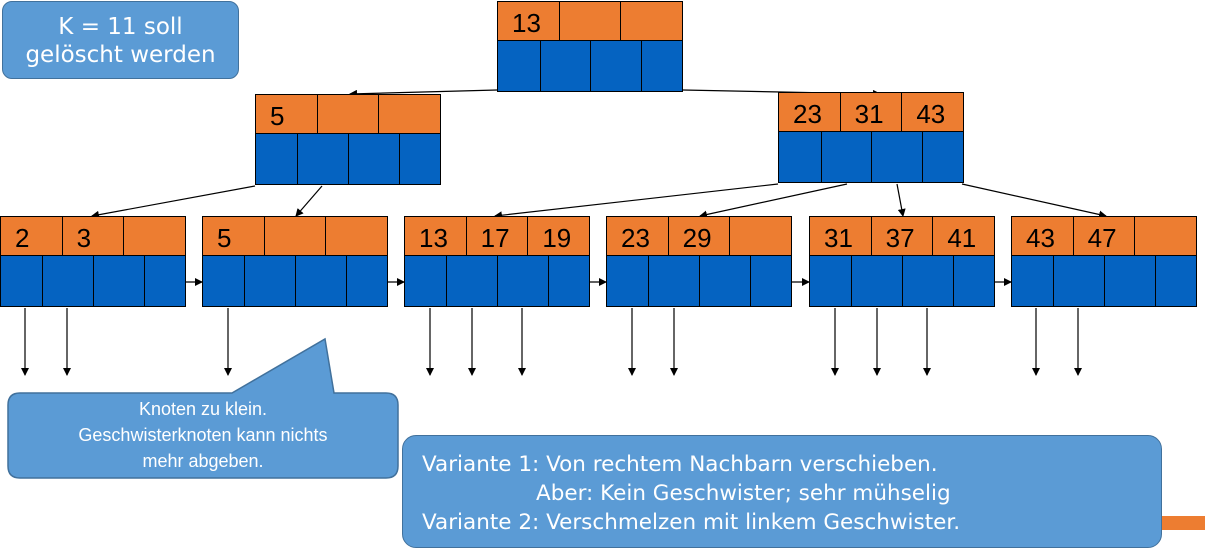 This screenshot has height=550, width=1205. I want to click on leaf-node-3: 13 17 19, so click(497, 261).